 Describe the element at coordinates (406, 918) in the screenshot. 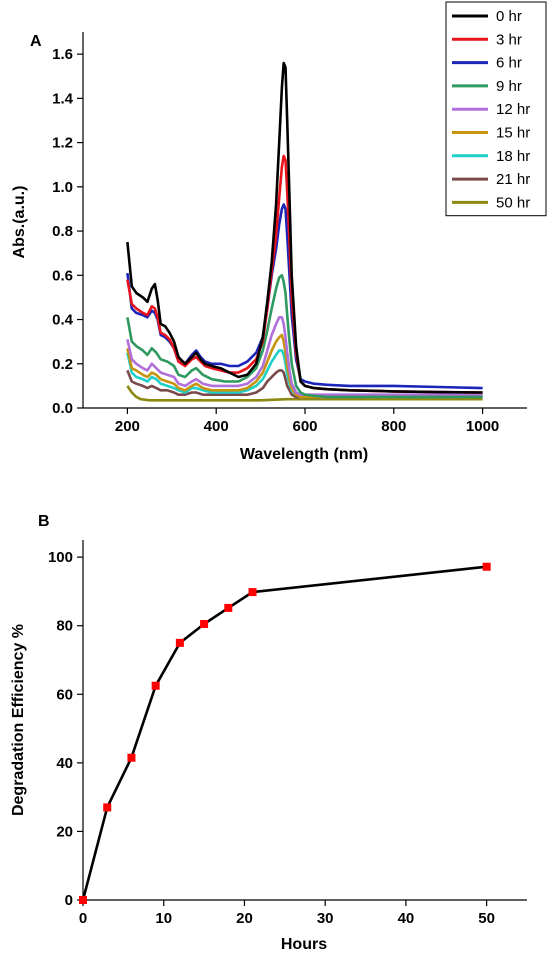

I see `panel-b-x-tick-label: 40` at that location.